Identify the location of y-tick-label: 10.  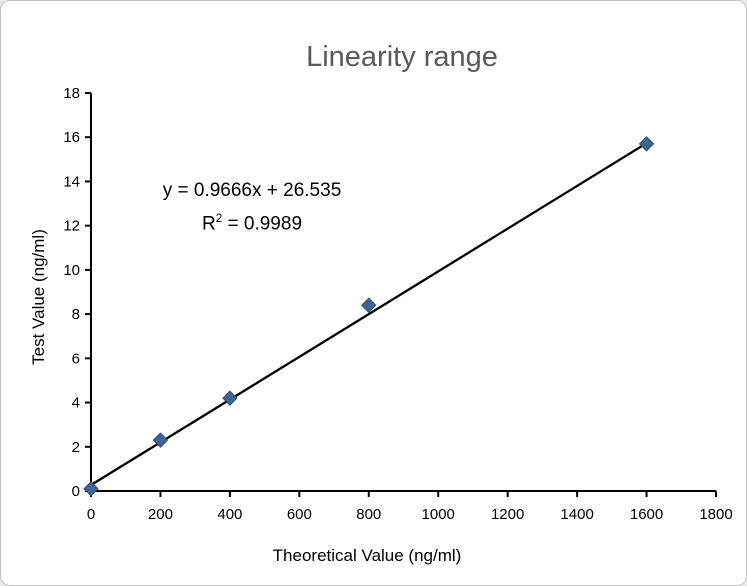
(71, 270).